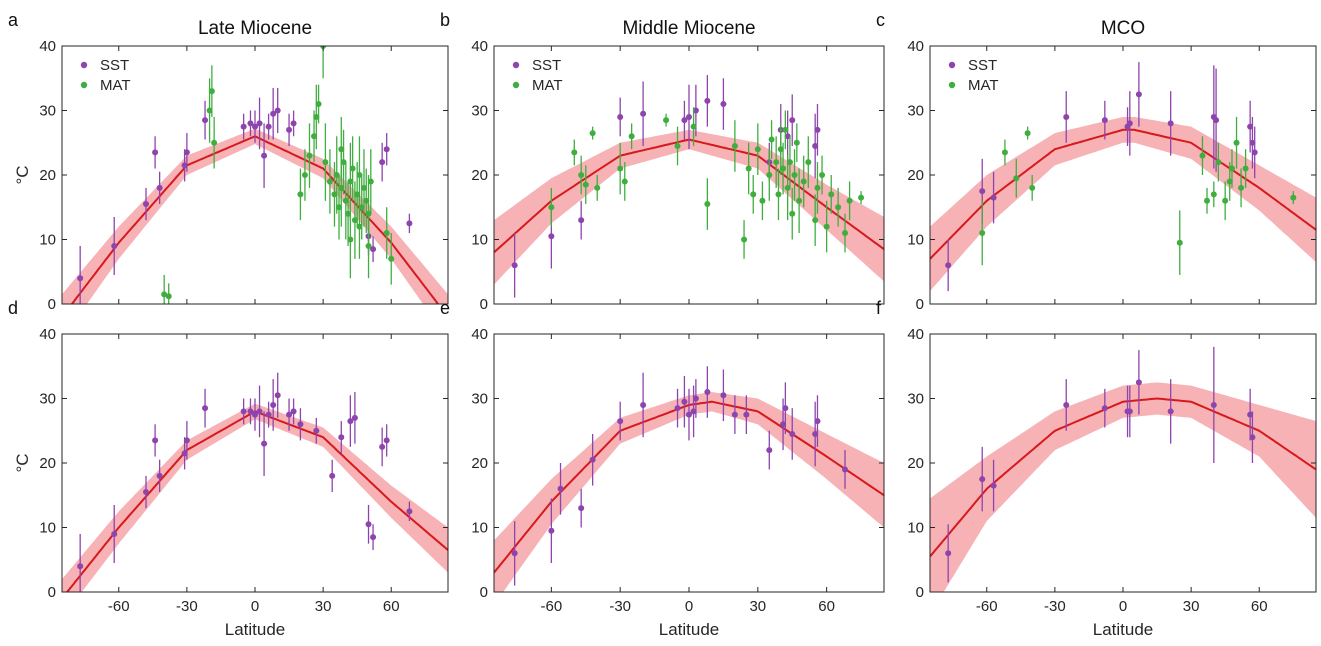 This screenshot has height=646, width=1321. What do you see at coordinates (255, 606) in the screenshot?
I see `x-tick-label: 0` at bounding box center [255, 606].